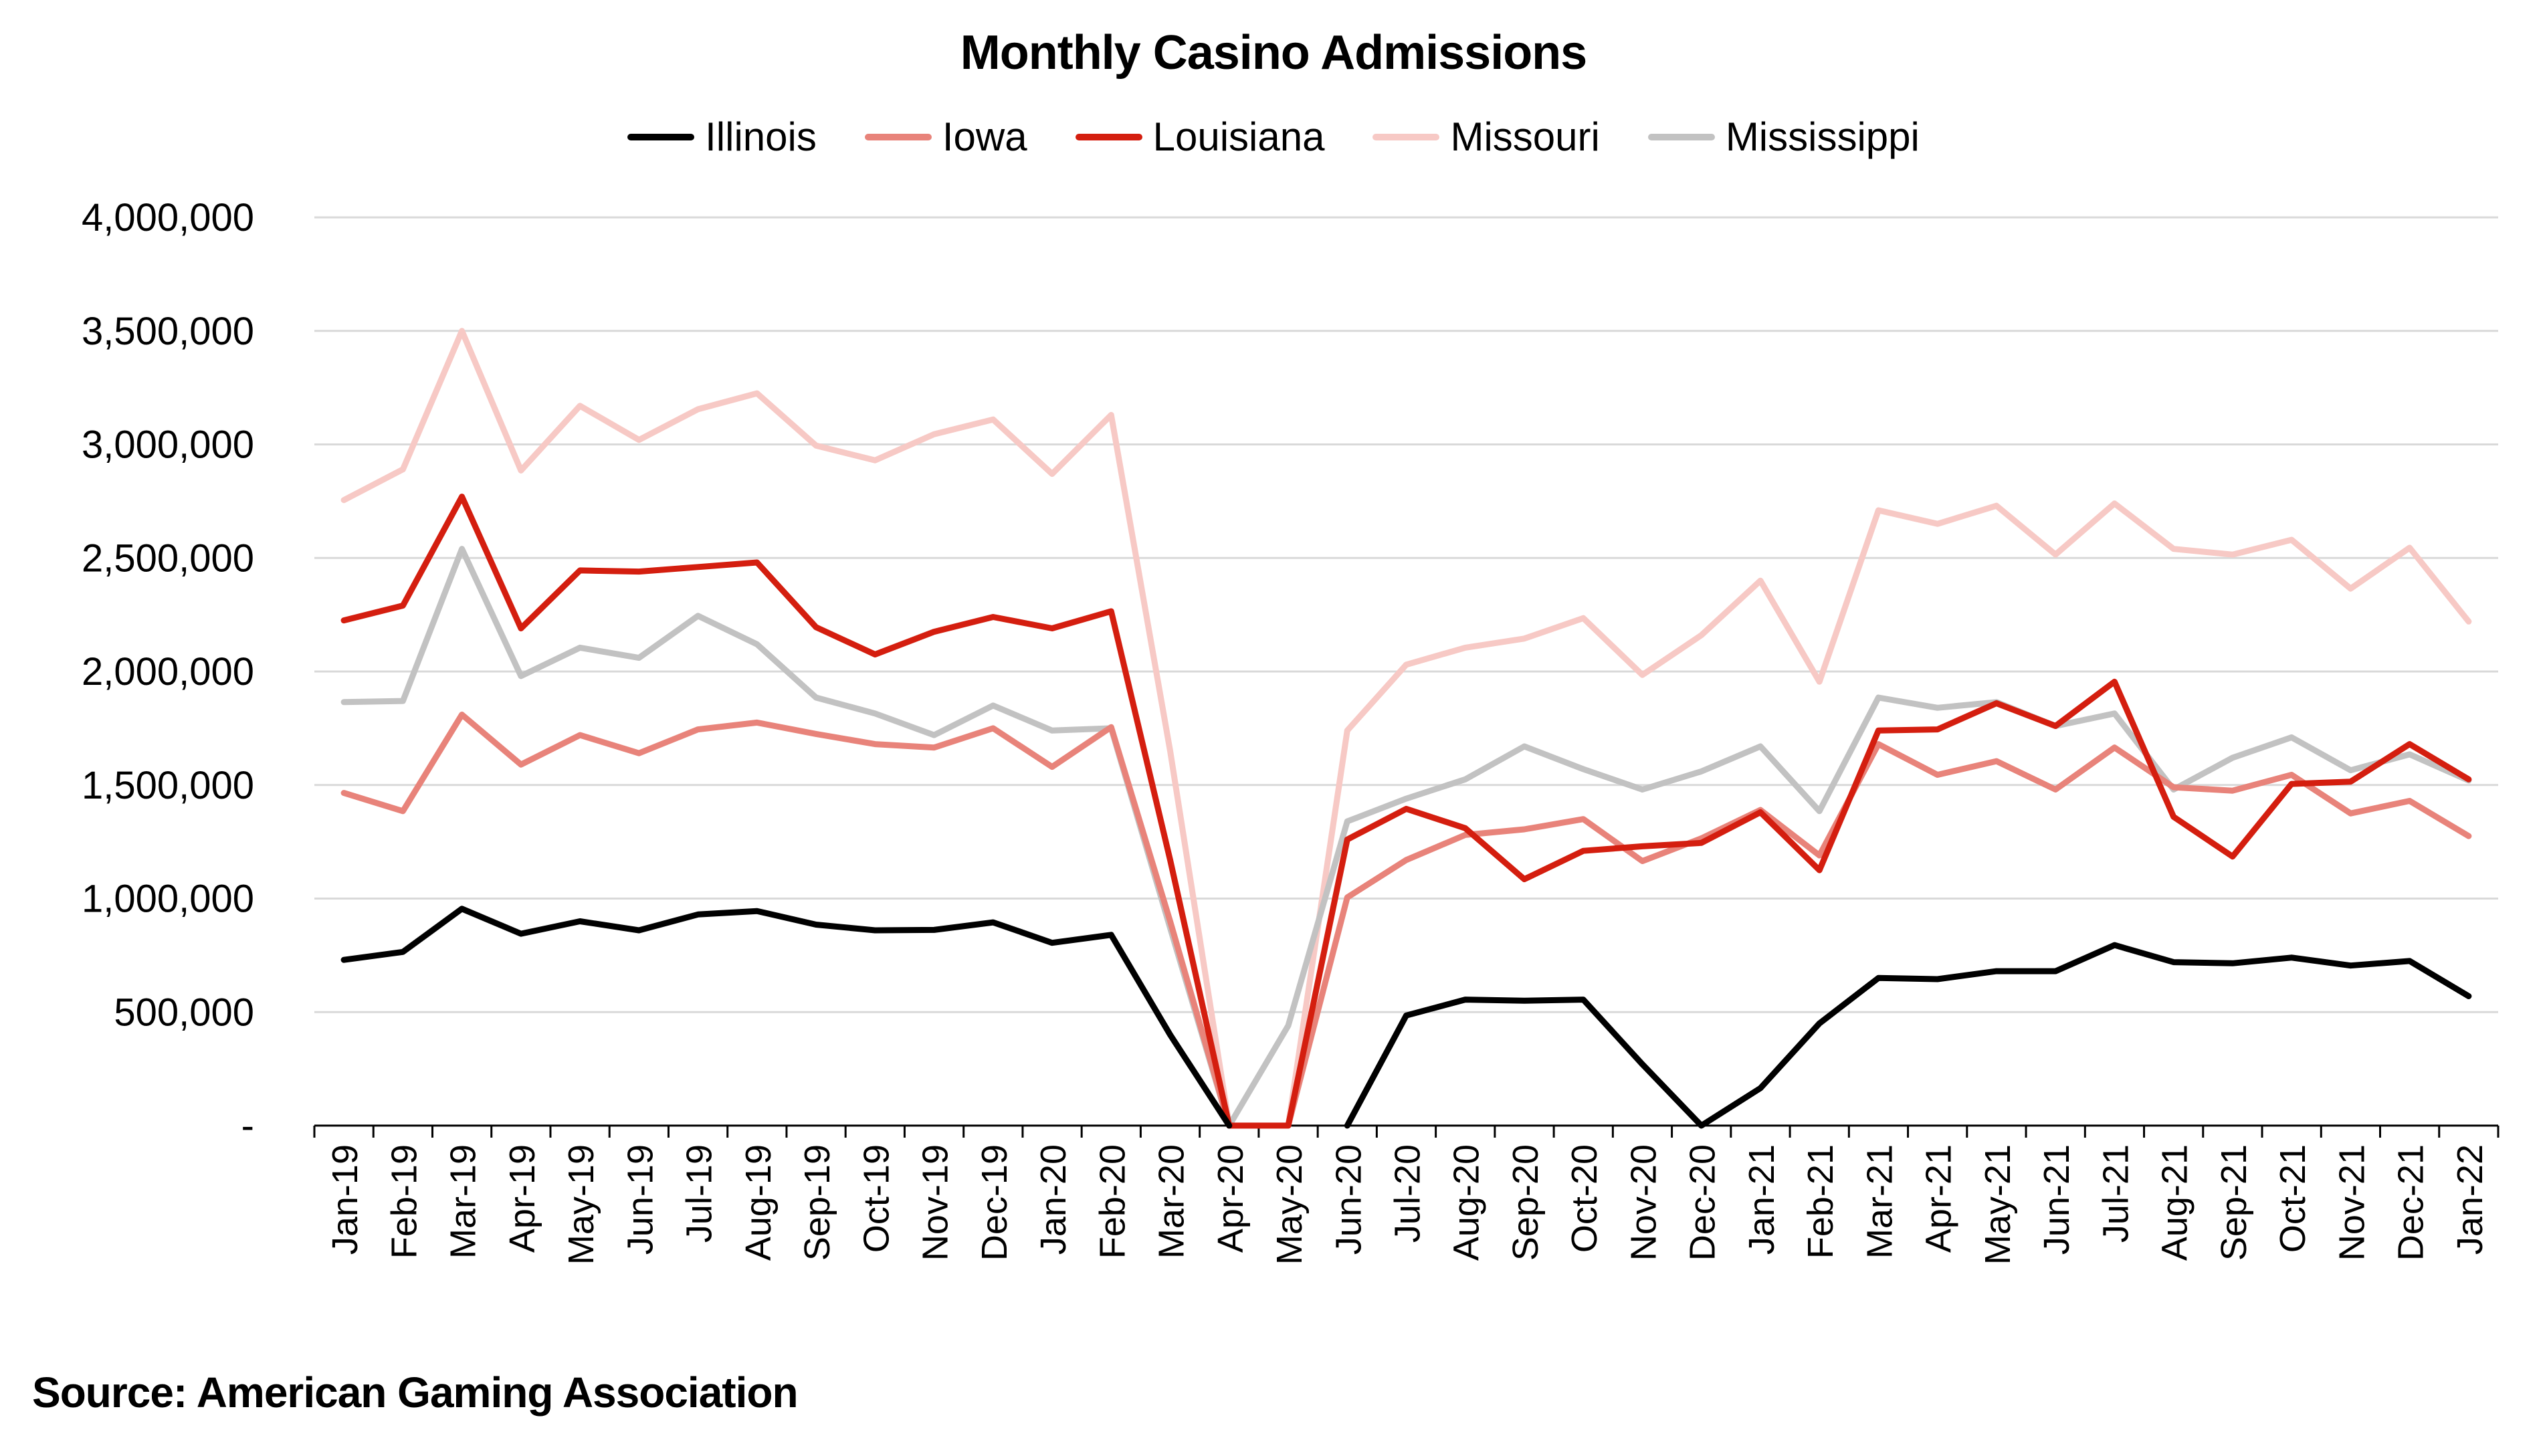  I want to click on x-tick-label: Jun-19, so click(640, 1199).